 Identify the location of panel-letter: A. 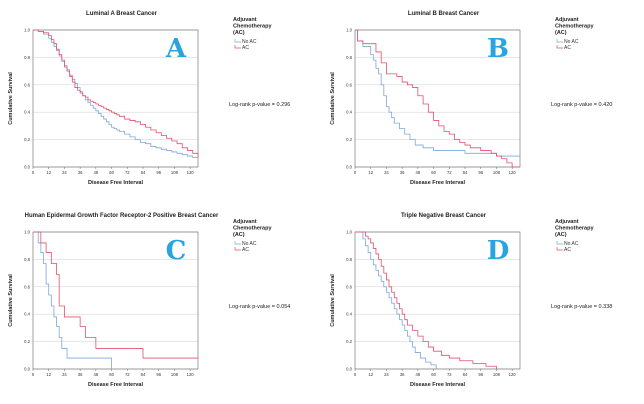
(176, 49).